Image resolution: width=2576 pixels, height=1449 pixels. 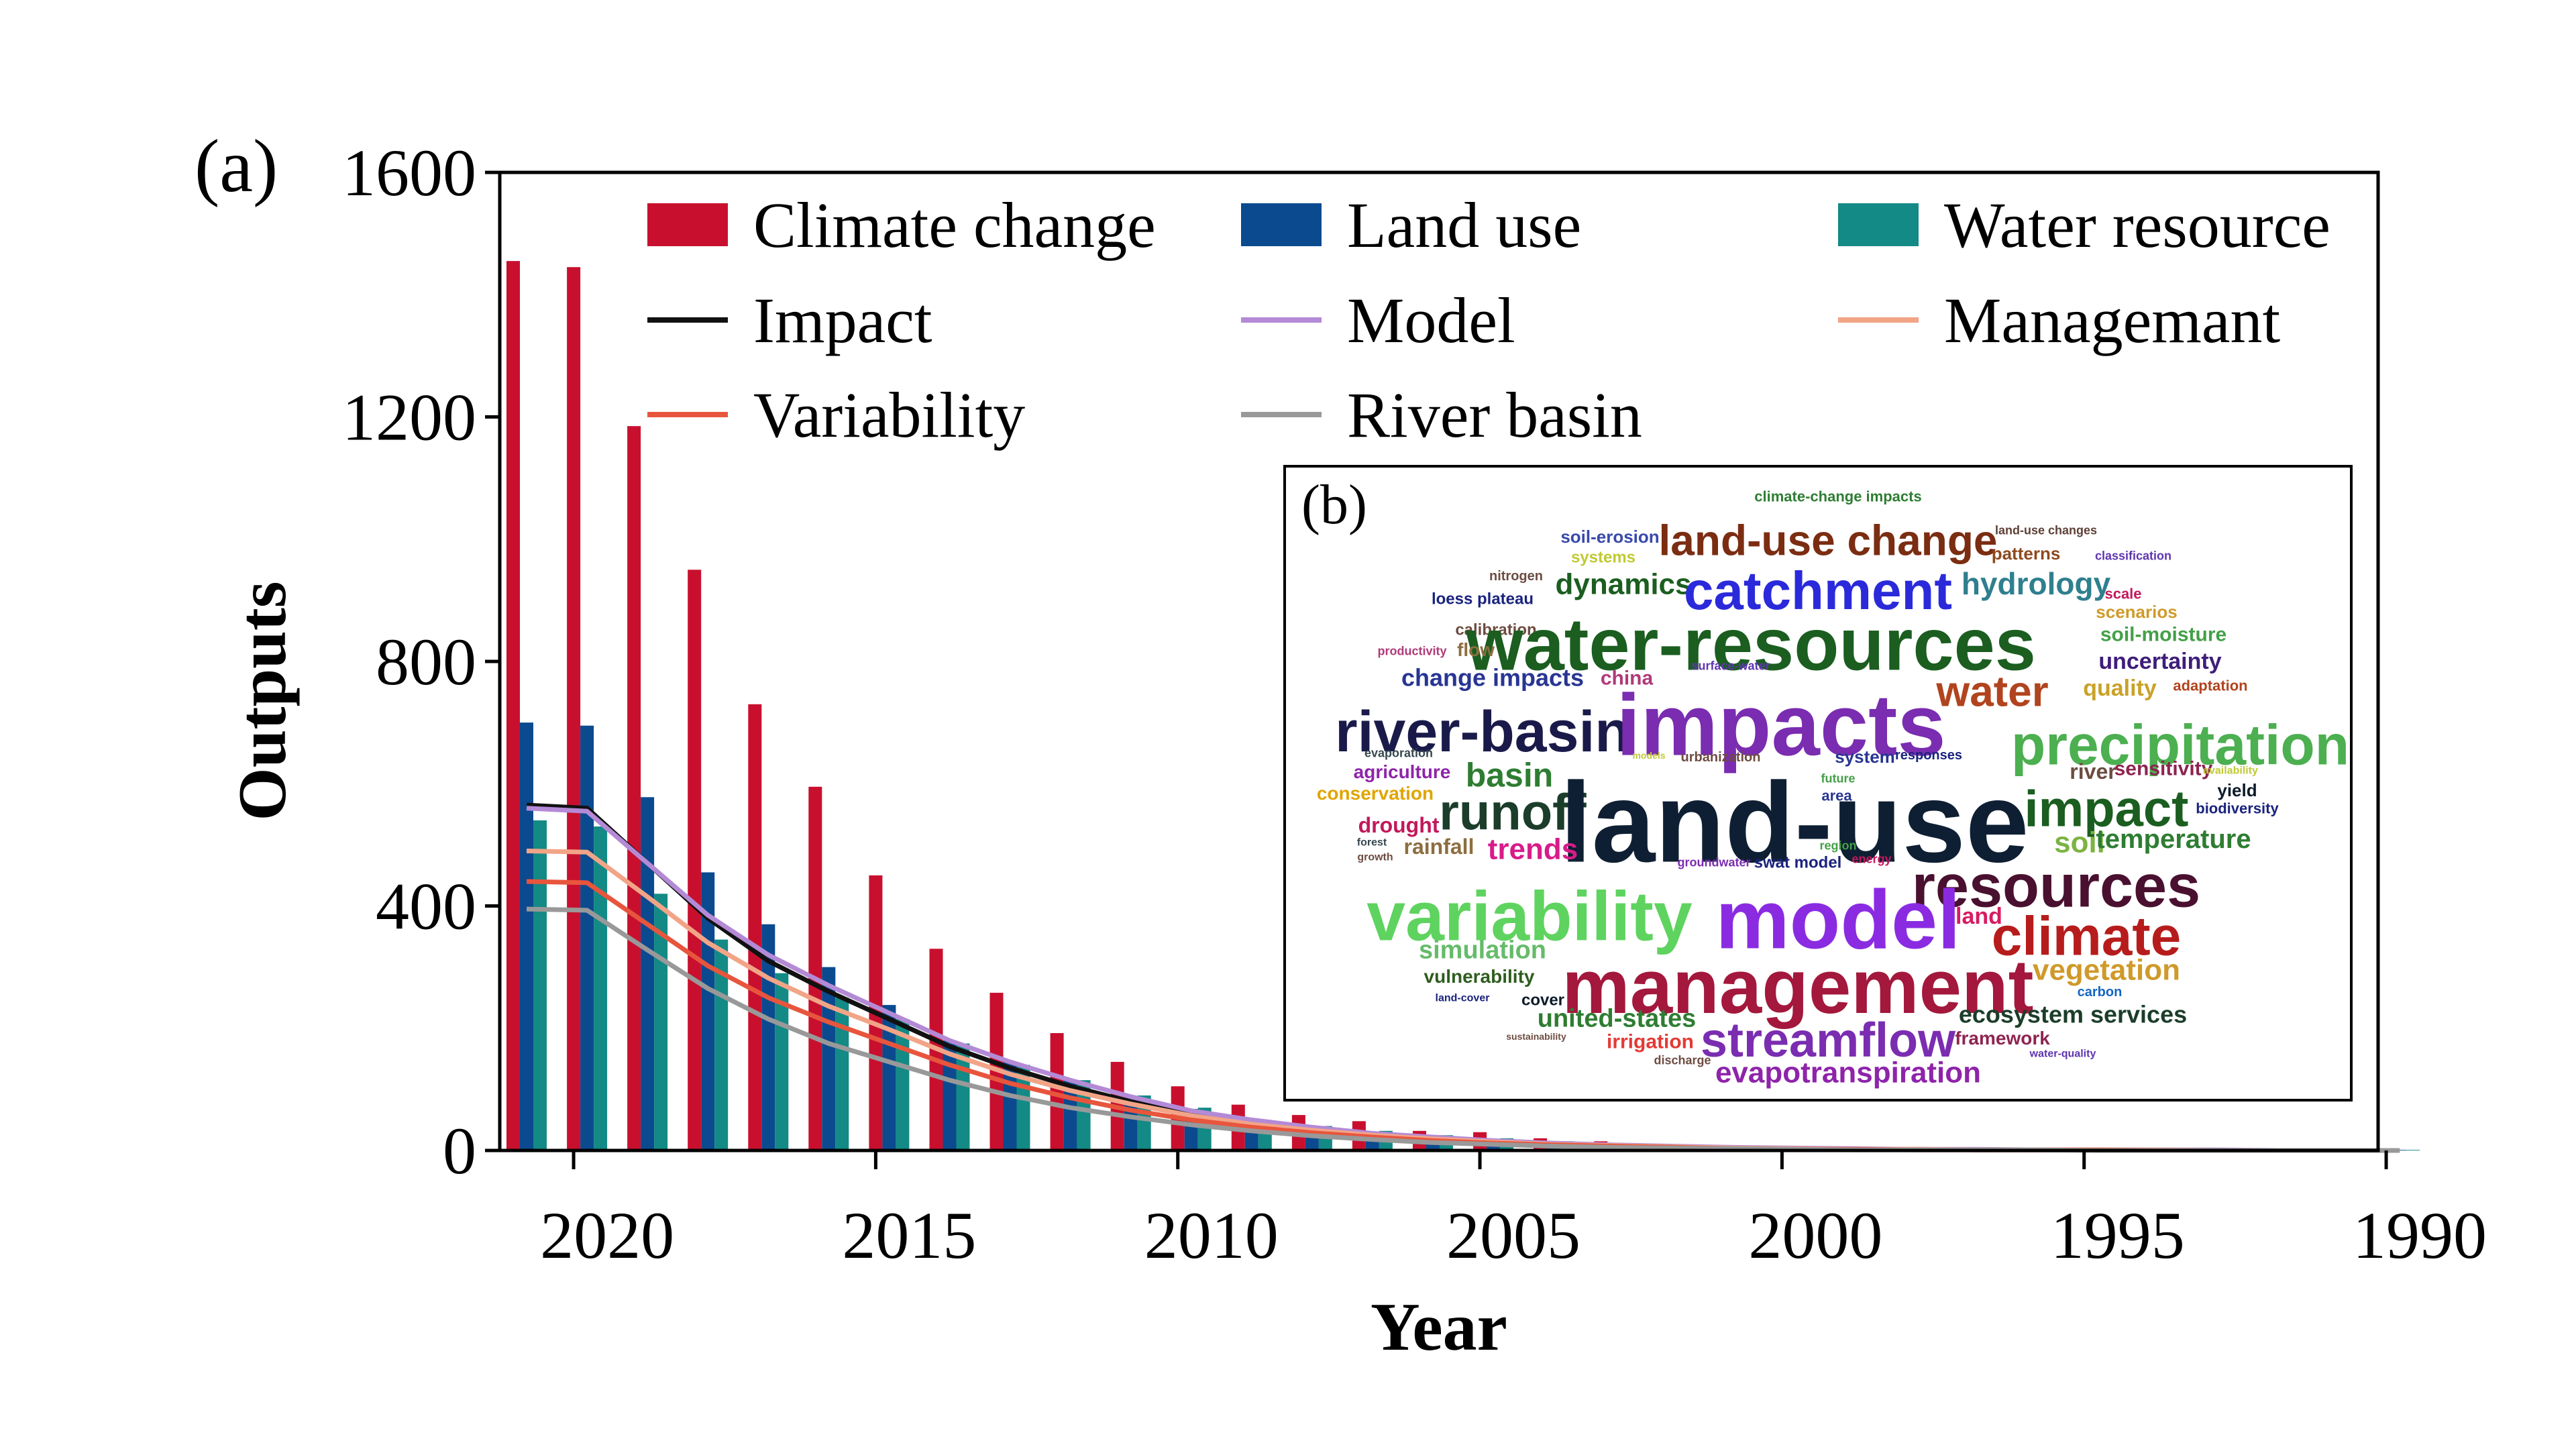 What do you see at coordinates (1603, 557) in the screenshot?
I see `cloud-word-systems: systems` at bounding box center [1603, 557].